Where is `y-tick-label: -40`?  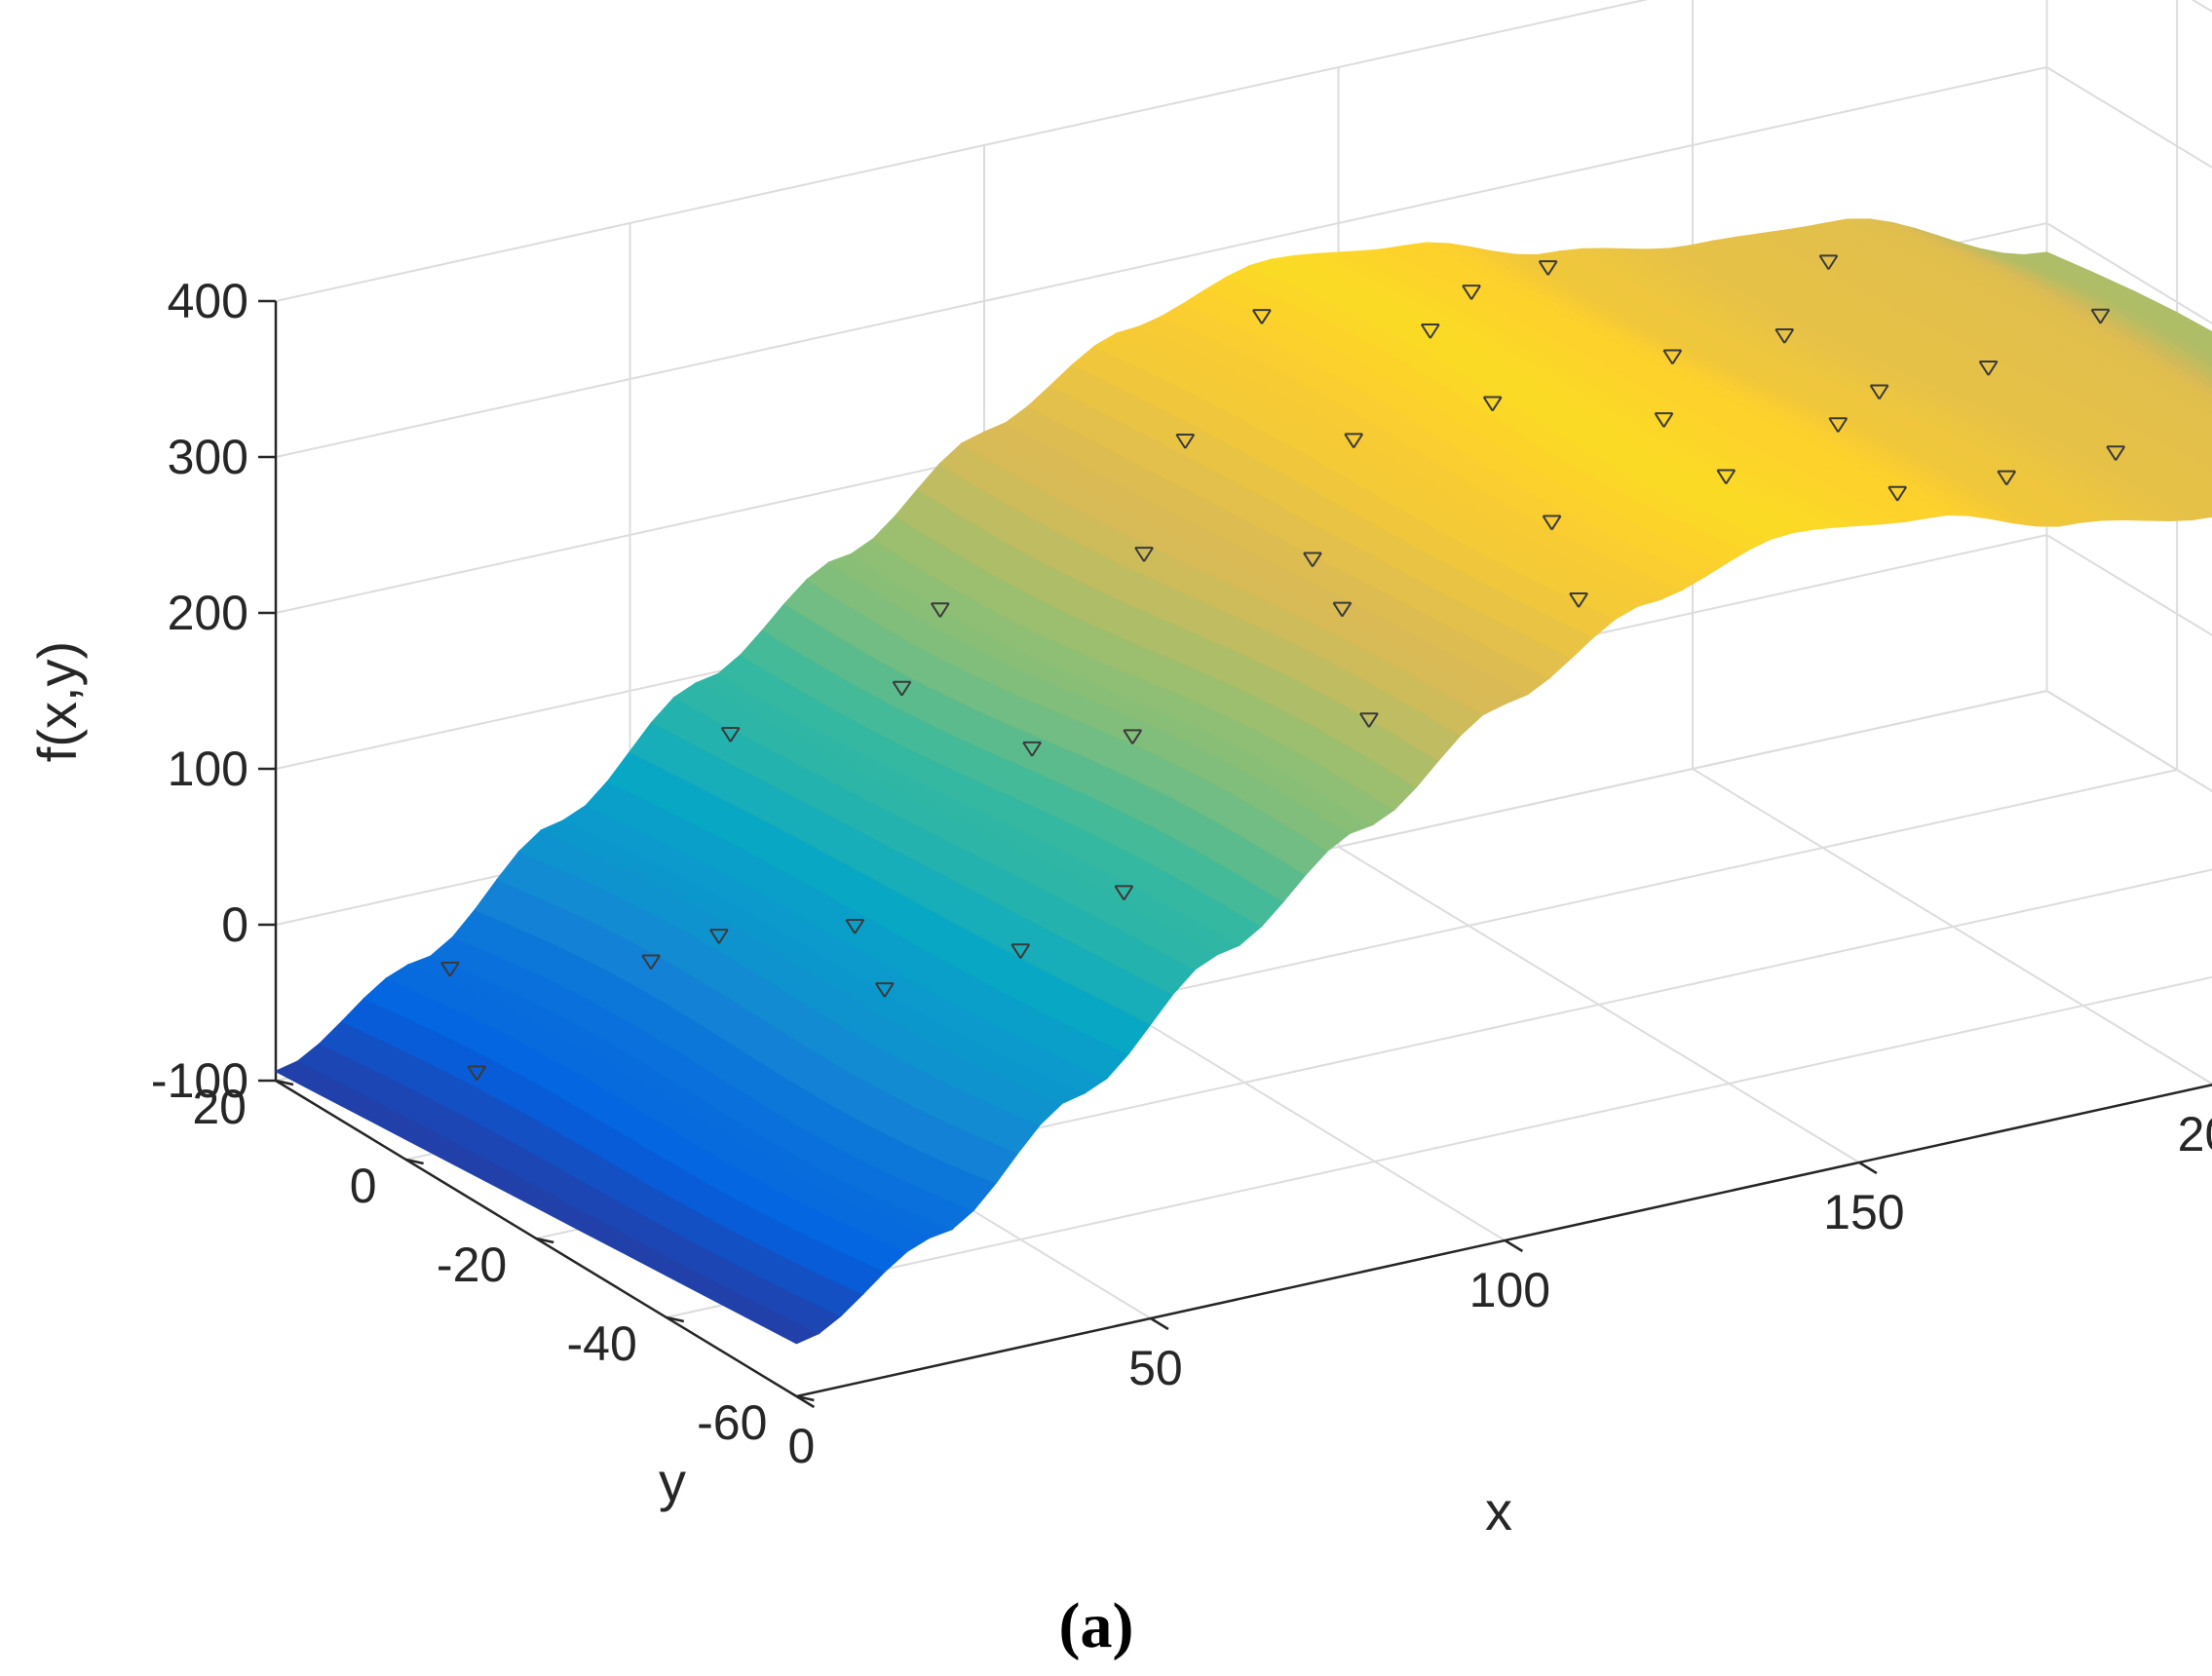 y-tick-label: -40 is located at coordinates (602, 1344).